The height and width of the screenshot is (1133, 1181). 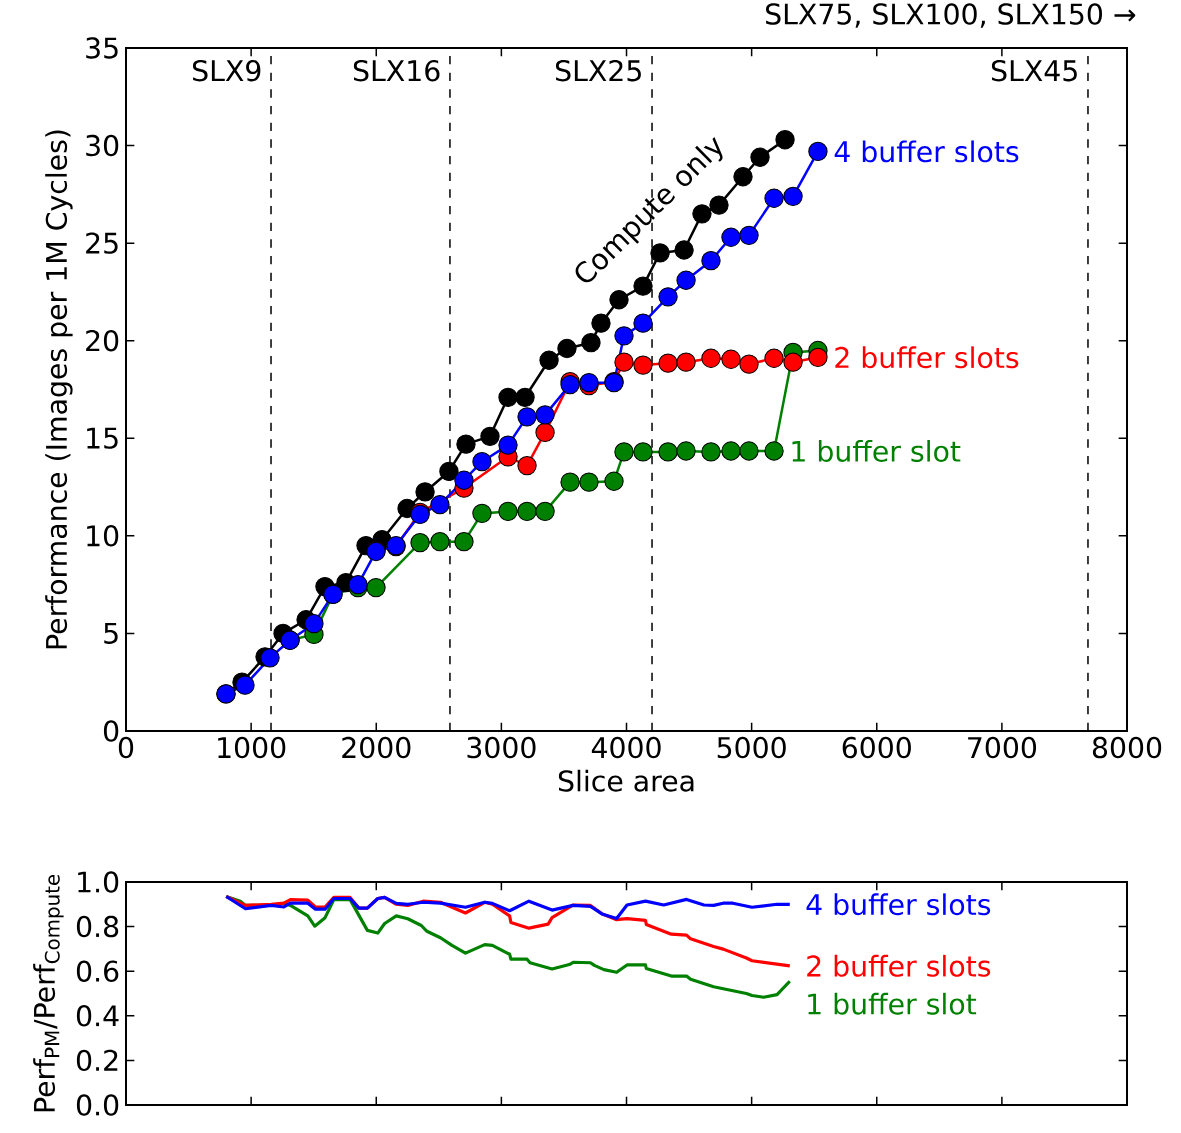 I want to click on x-tick-label: 5000, so click(x=751, y=747).